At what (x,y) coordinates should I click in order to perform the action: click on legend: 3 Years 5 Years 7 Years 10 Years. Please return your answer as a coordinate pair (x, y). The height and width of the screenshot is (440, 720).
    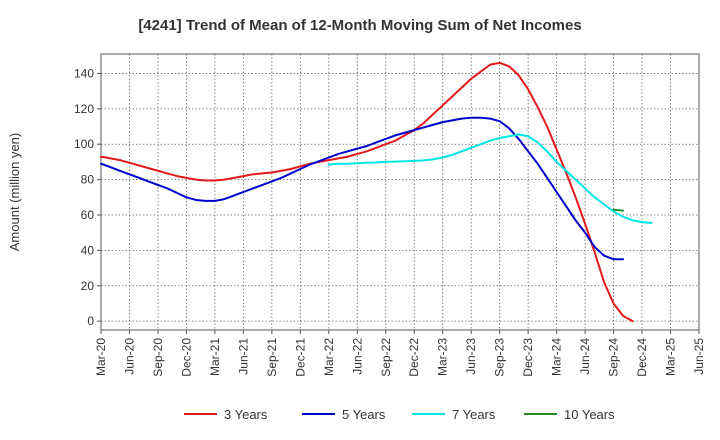
    Looking at the image, I should click on (399, 414).